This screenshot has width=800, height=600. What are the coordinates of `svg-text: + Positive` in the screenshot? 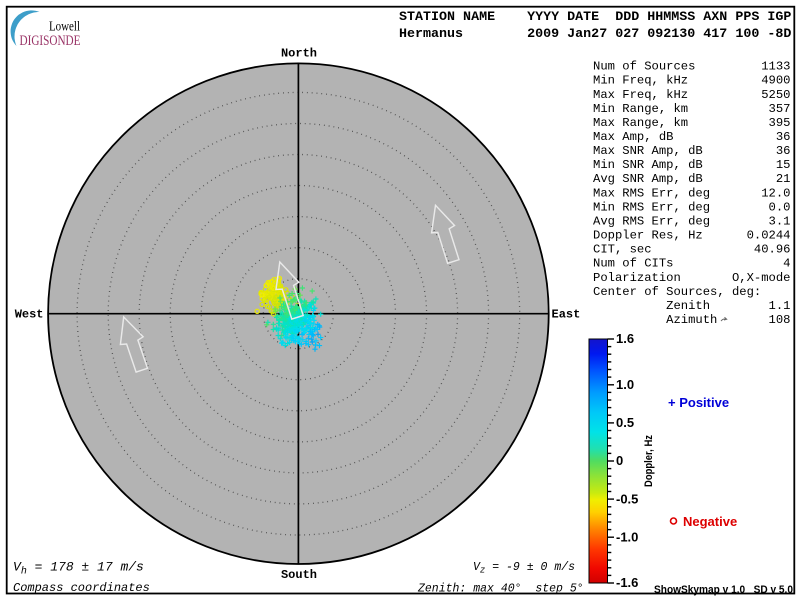 It's located at (698, 402).